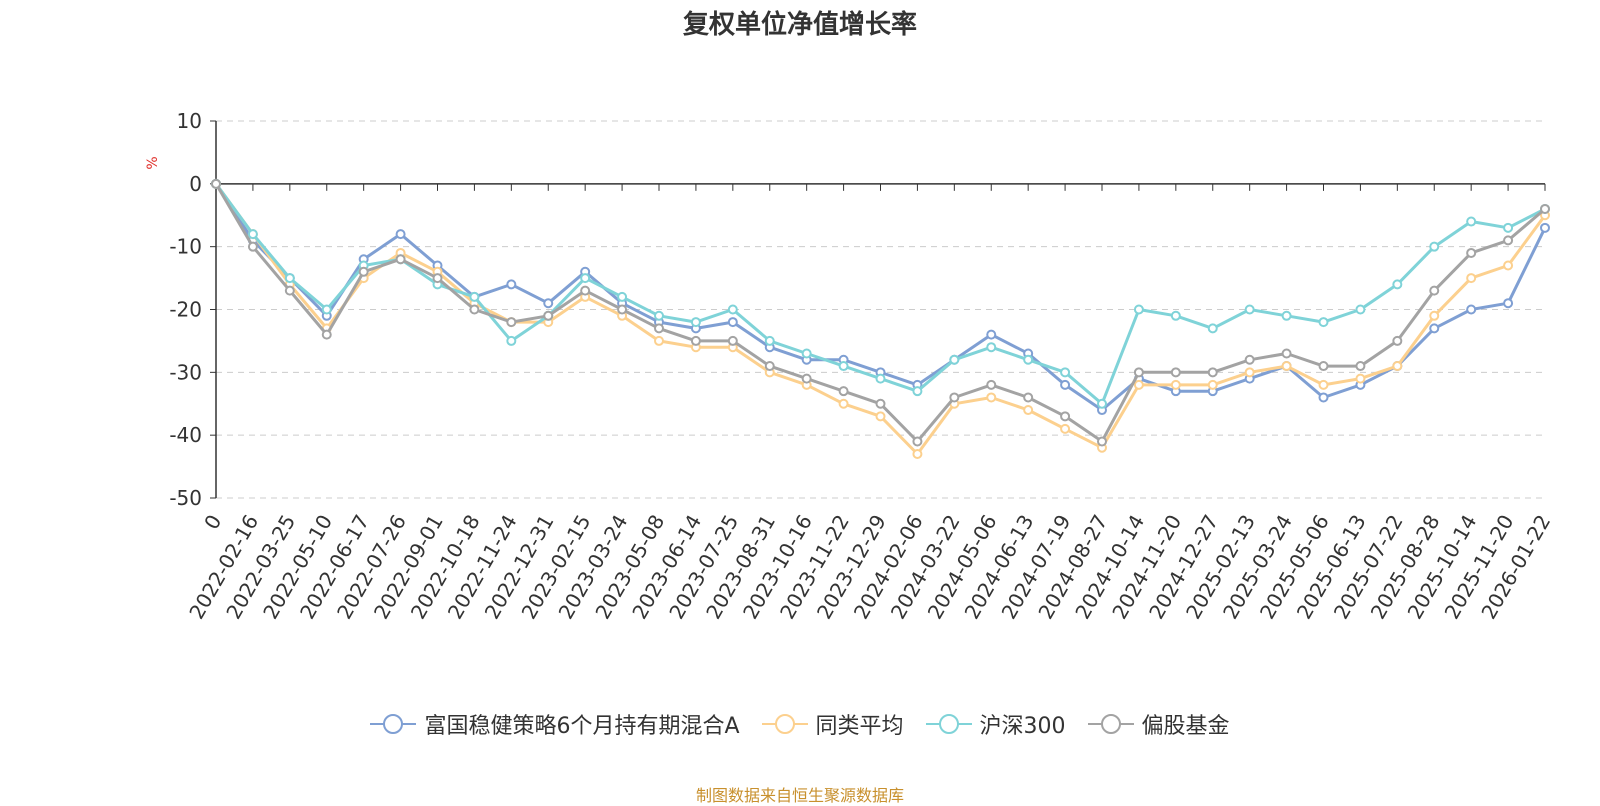  What do you see at coordinates (799, 25) in the screenshot?
I see `chart-title: 复权单位净值增长率` at bounding box center [799, 25].